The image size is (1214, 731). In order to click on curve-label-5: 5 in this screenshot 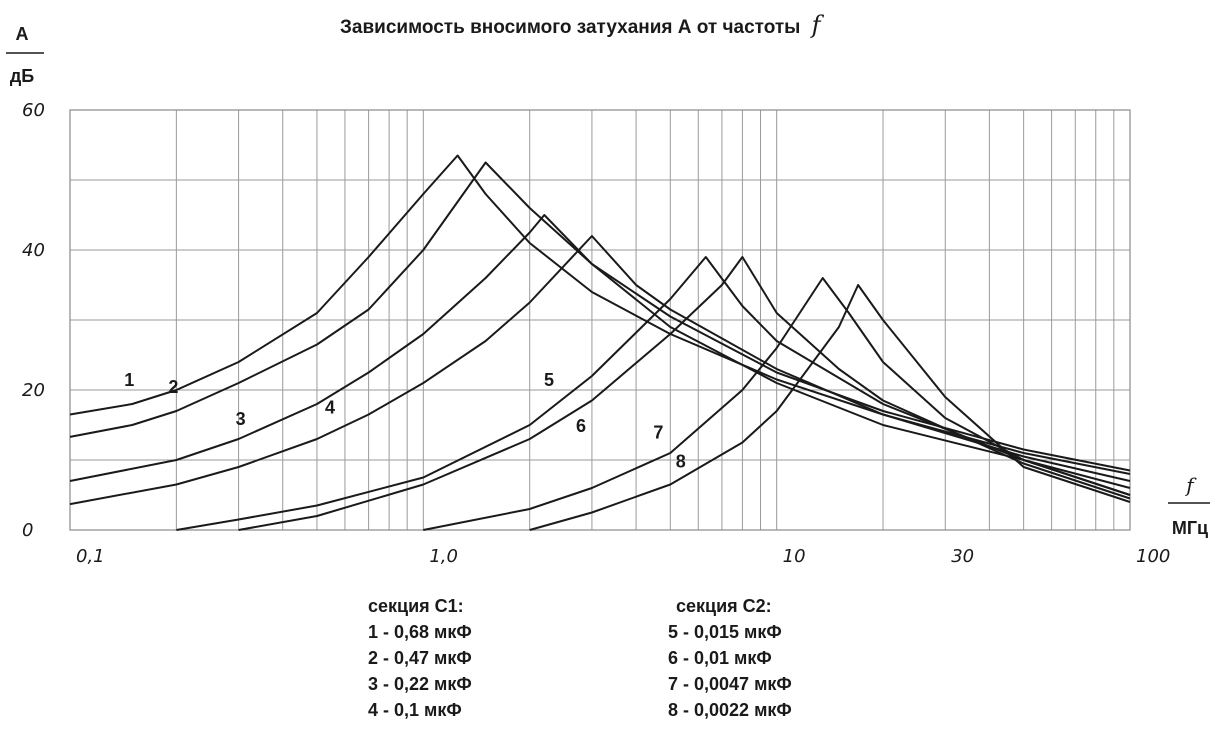, I will do `click(549, 380)`.